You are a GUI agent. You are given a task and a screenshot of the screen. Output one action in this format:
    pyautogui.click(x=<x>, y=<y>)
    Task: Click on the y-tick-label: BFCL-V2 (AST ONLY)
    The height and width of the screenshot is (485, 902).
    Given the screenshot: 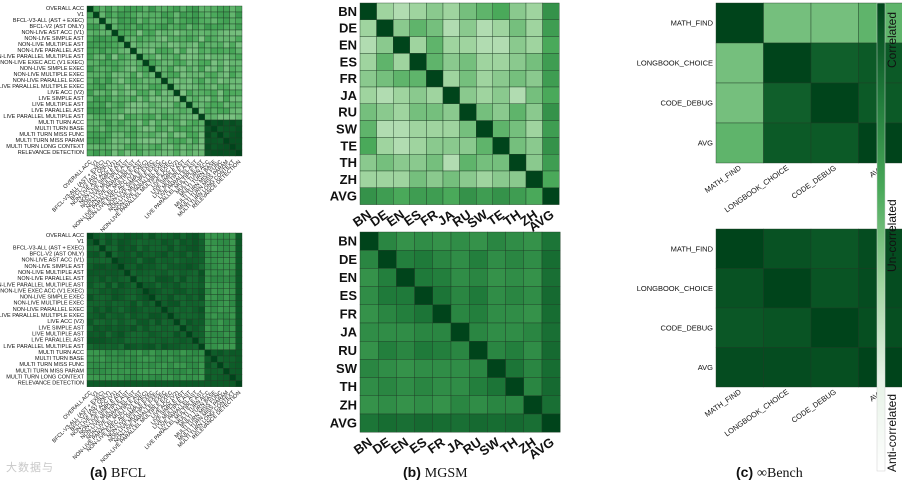 What is the action you would take?
    pyautogui.click(x=56, y=27)
    